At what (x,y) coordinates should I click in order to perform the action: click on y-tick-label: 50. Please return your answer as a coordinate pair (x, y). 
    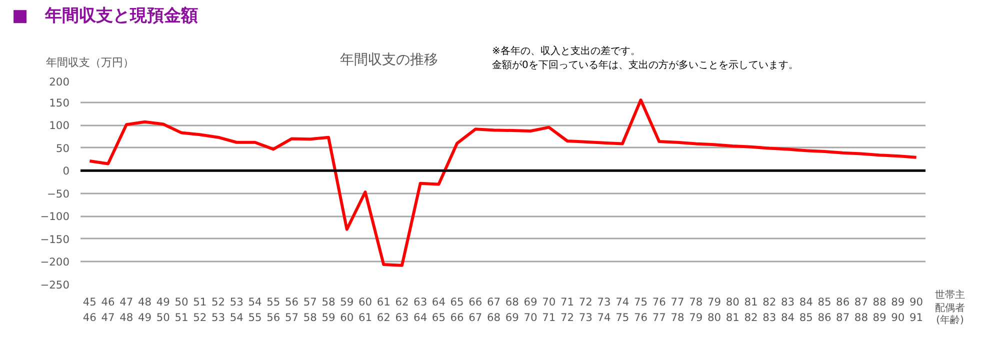
    Looking at the image, I should click on (63, 148).